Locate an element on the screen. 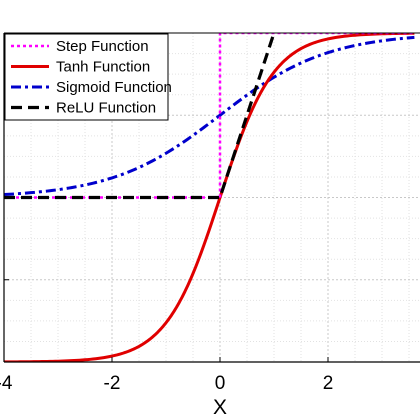 The height and width of the screenshot is (420, 420). x-axis-title: X is located at coordinates (220, 407).